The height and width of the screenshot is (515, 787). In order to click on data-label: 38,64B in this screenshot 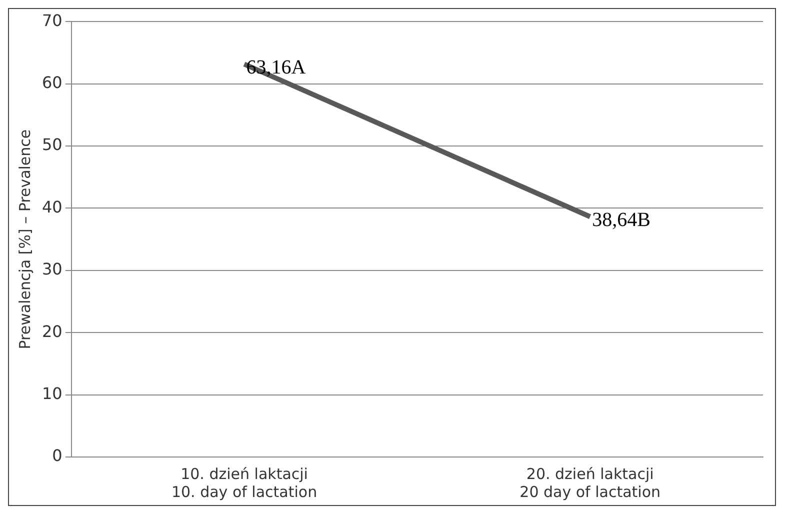, I will do `click(621, 219)`.